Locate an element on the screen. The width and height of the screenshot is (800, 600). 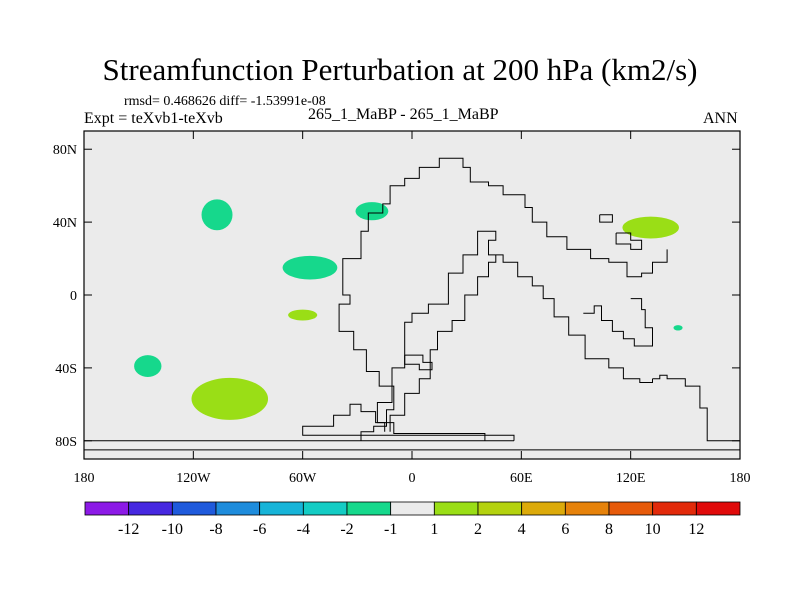
colorbar-label-2: -8 is located at coordinates (215, 529).